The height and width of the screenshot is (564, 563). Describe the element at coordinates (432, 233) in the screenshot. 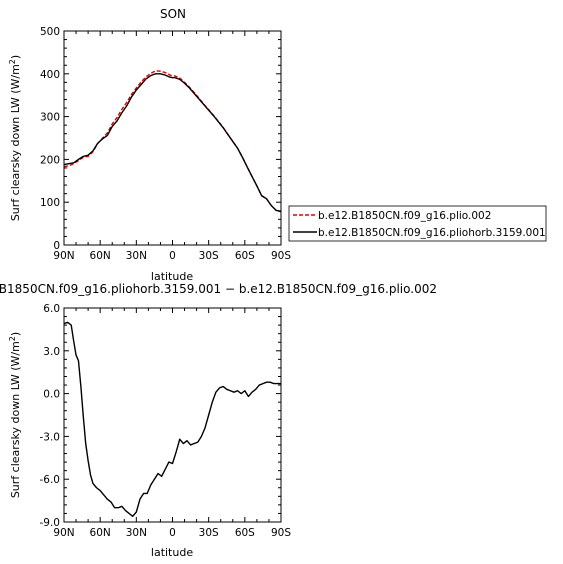

I see `legend-label-pliohorb-3159-001: b.e12.B1850CN.f09_g16.pliohorb.3159.001` at that location.